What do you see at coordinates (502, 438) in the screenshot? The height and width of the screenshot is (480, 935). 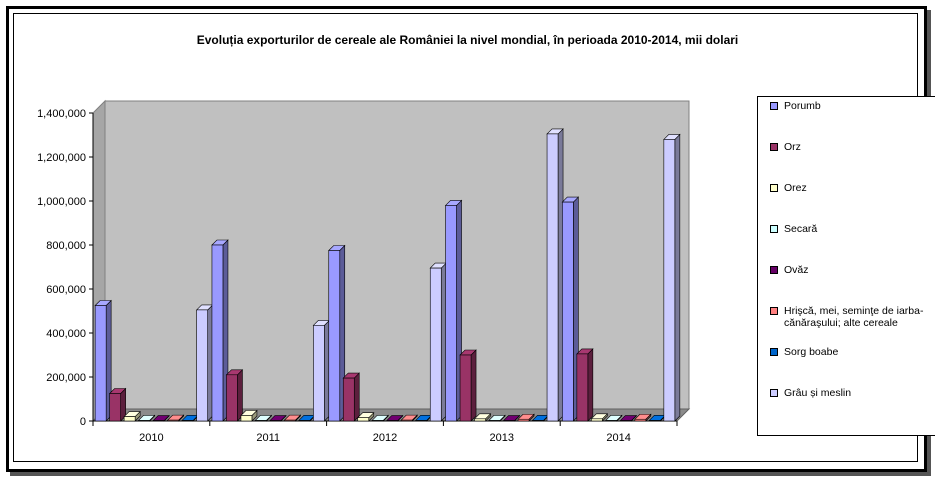 I see `x-tick-label: 2013` at bounding box center [502, 438].